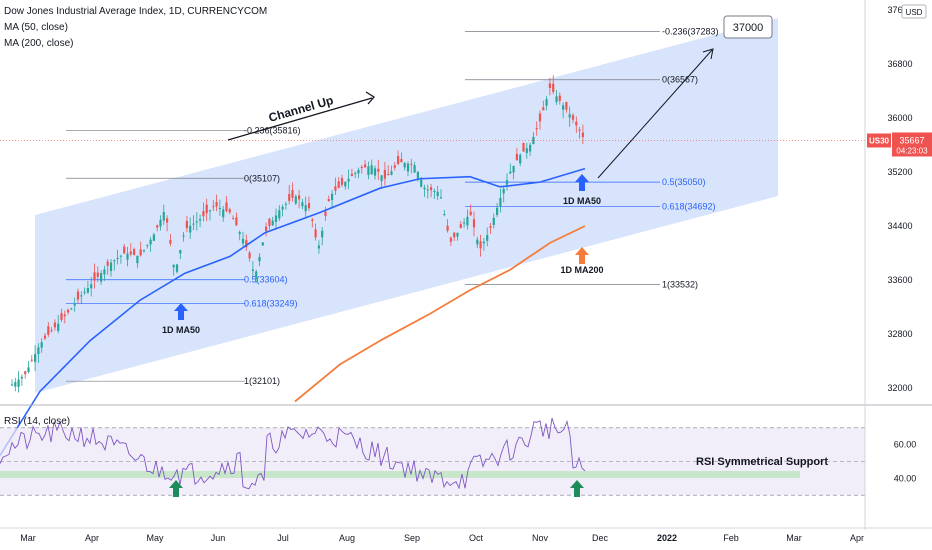  I want to click on rsi-support-label: RSI Symmetrical Support, so click(762, 462).